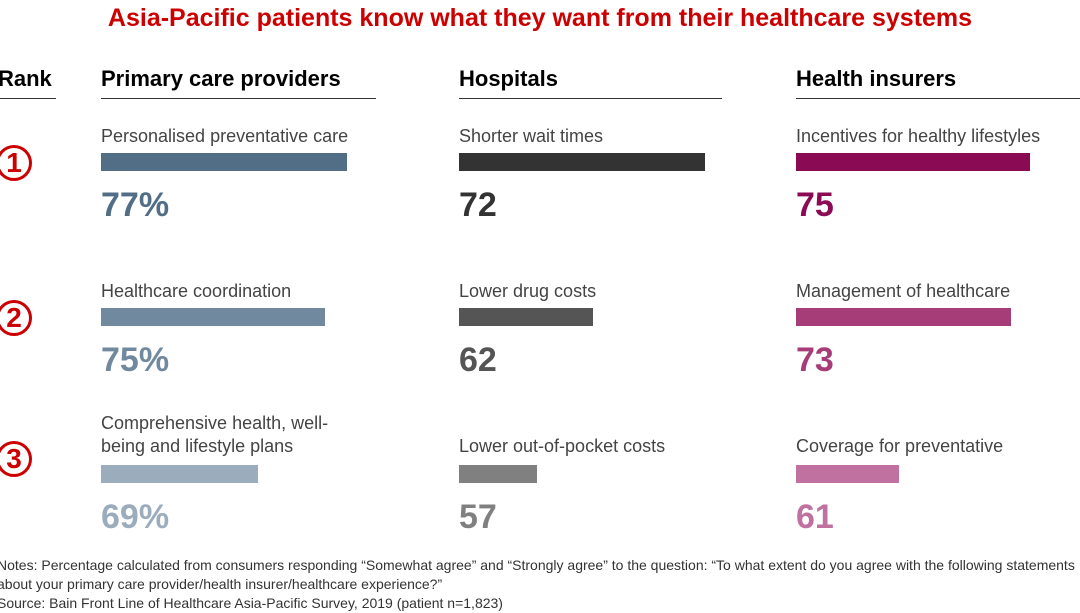 This screenshot has width=1080, height=613. I want to click on column-header: Health insurers, so click(938, 82).